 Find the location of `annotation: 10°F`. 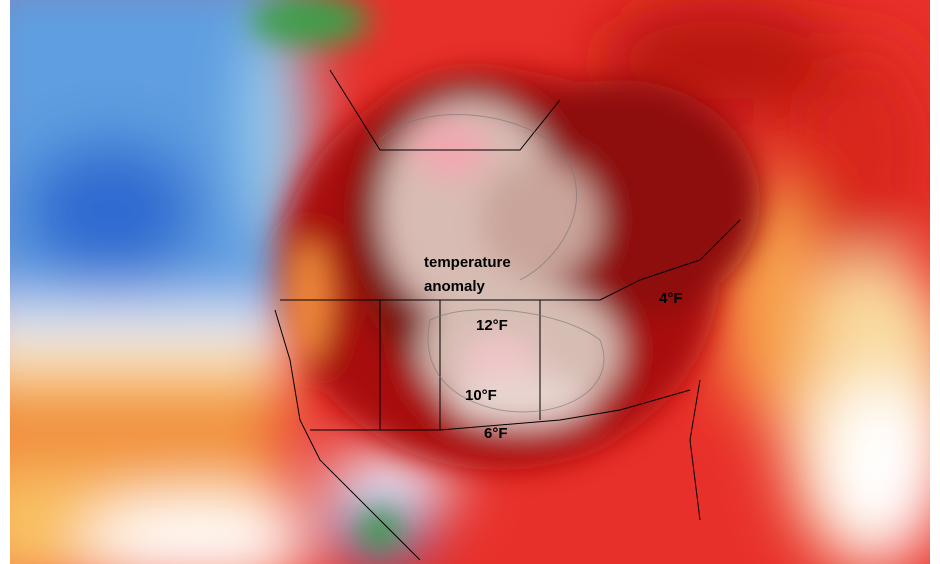

annotation: 10°F is located at coordinates (481, 395).